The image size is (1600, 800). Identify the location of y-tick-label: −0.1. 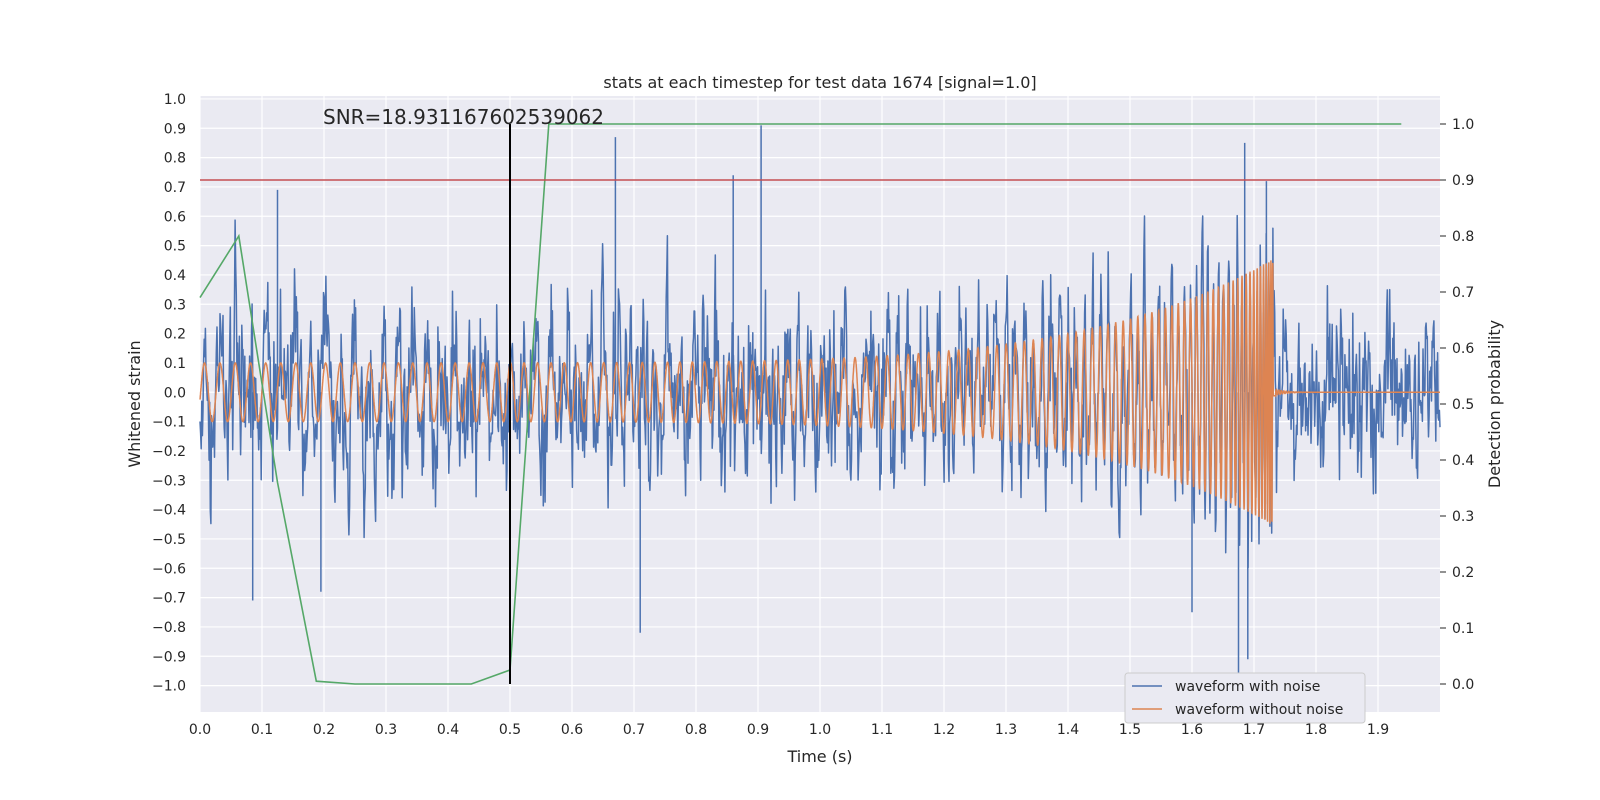
(169, 423).